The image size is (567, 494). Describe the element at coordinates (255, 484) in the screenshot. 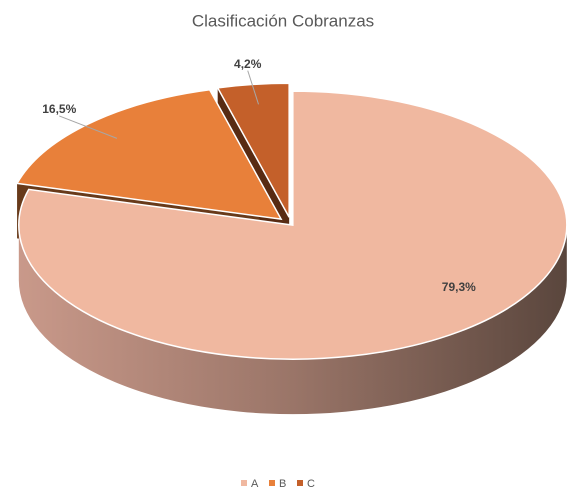

I see `legend-label: A` at that location.